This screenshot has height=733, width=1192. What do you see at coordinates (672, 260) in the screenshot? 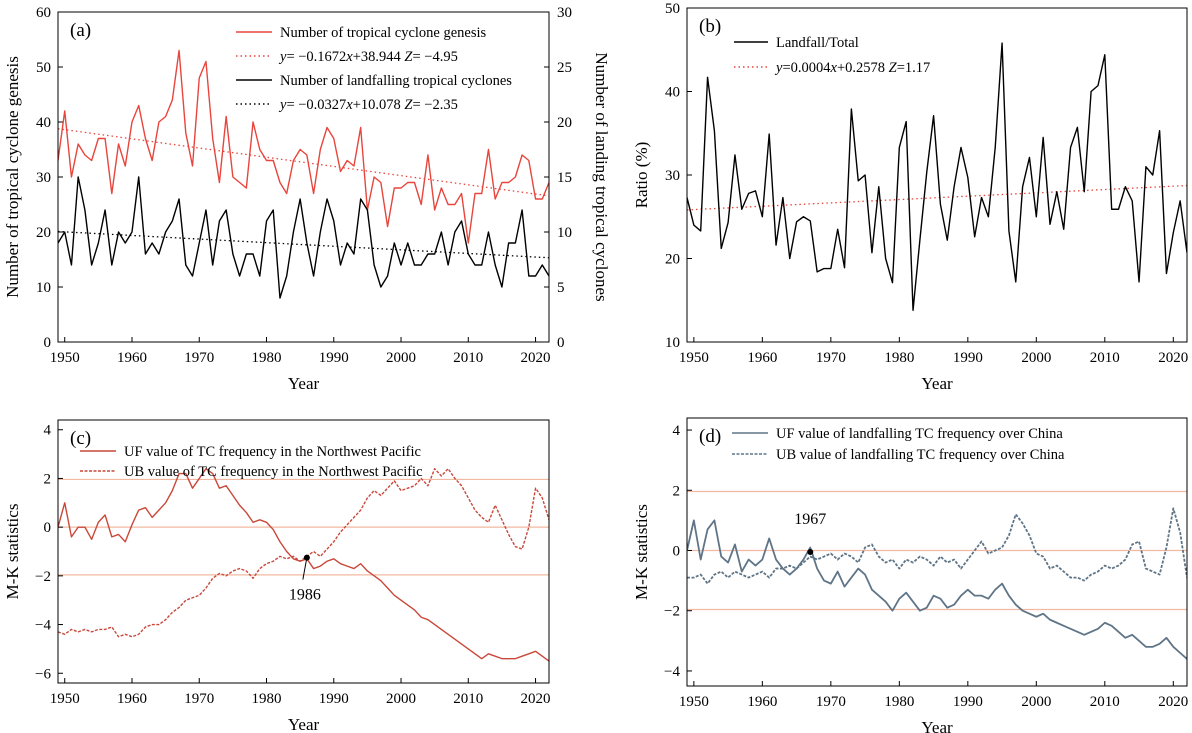
I see `y-tick-label: 20` at bounding box center [672, 260].